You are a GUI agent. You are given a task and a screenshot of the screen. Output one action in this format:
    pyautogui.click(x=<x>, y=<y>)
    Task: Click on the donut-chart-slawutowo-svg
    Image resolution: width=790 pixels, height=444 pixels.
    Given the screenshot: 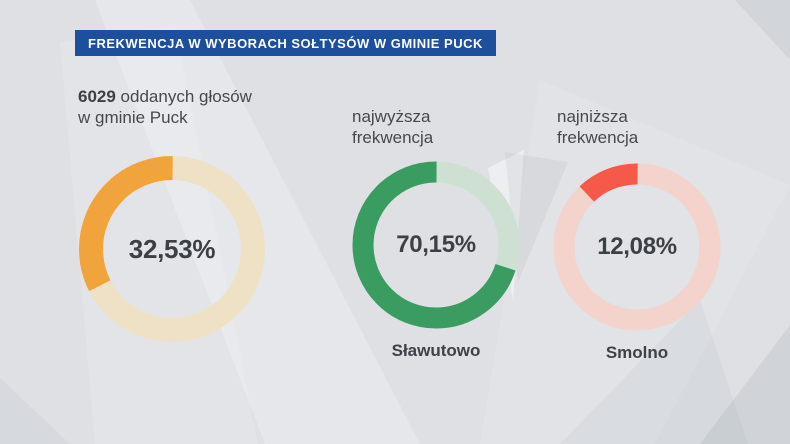 What is the action you would take?
    pyautogui.click(x=436, y=245)
    